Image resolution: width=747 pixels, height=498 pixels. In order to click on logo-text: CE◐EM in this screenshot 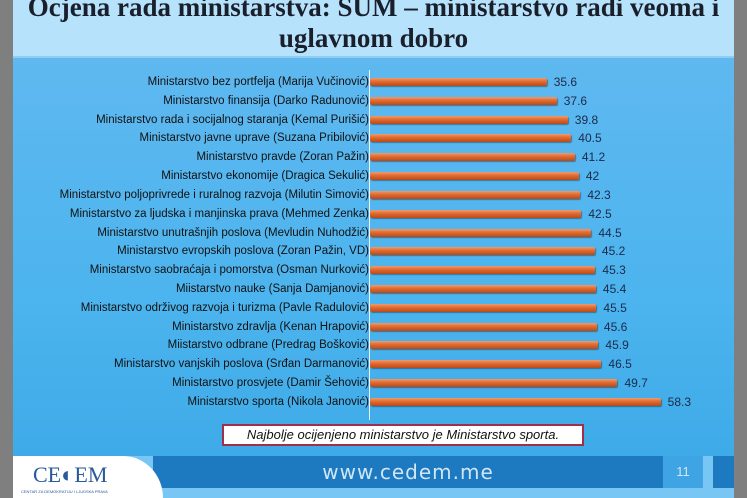, I will do `click(70, 474)`.